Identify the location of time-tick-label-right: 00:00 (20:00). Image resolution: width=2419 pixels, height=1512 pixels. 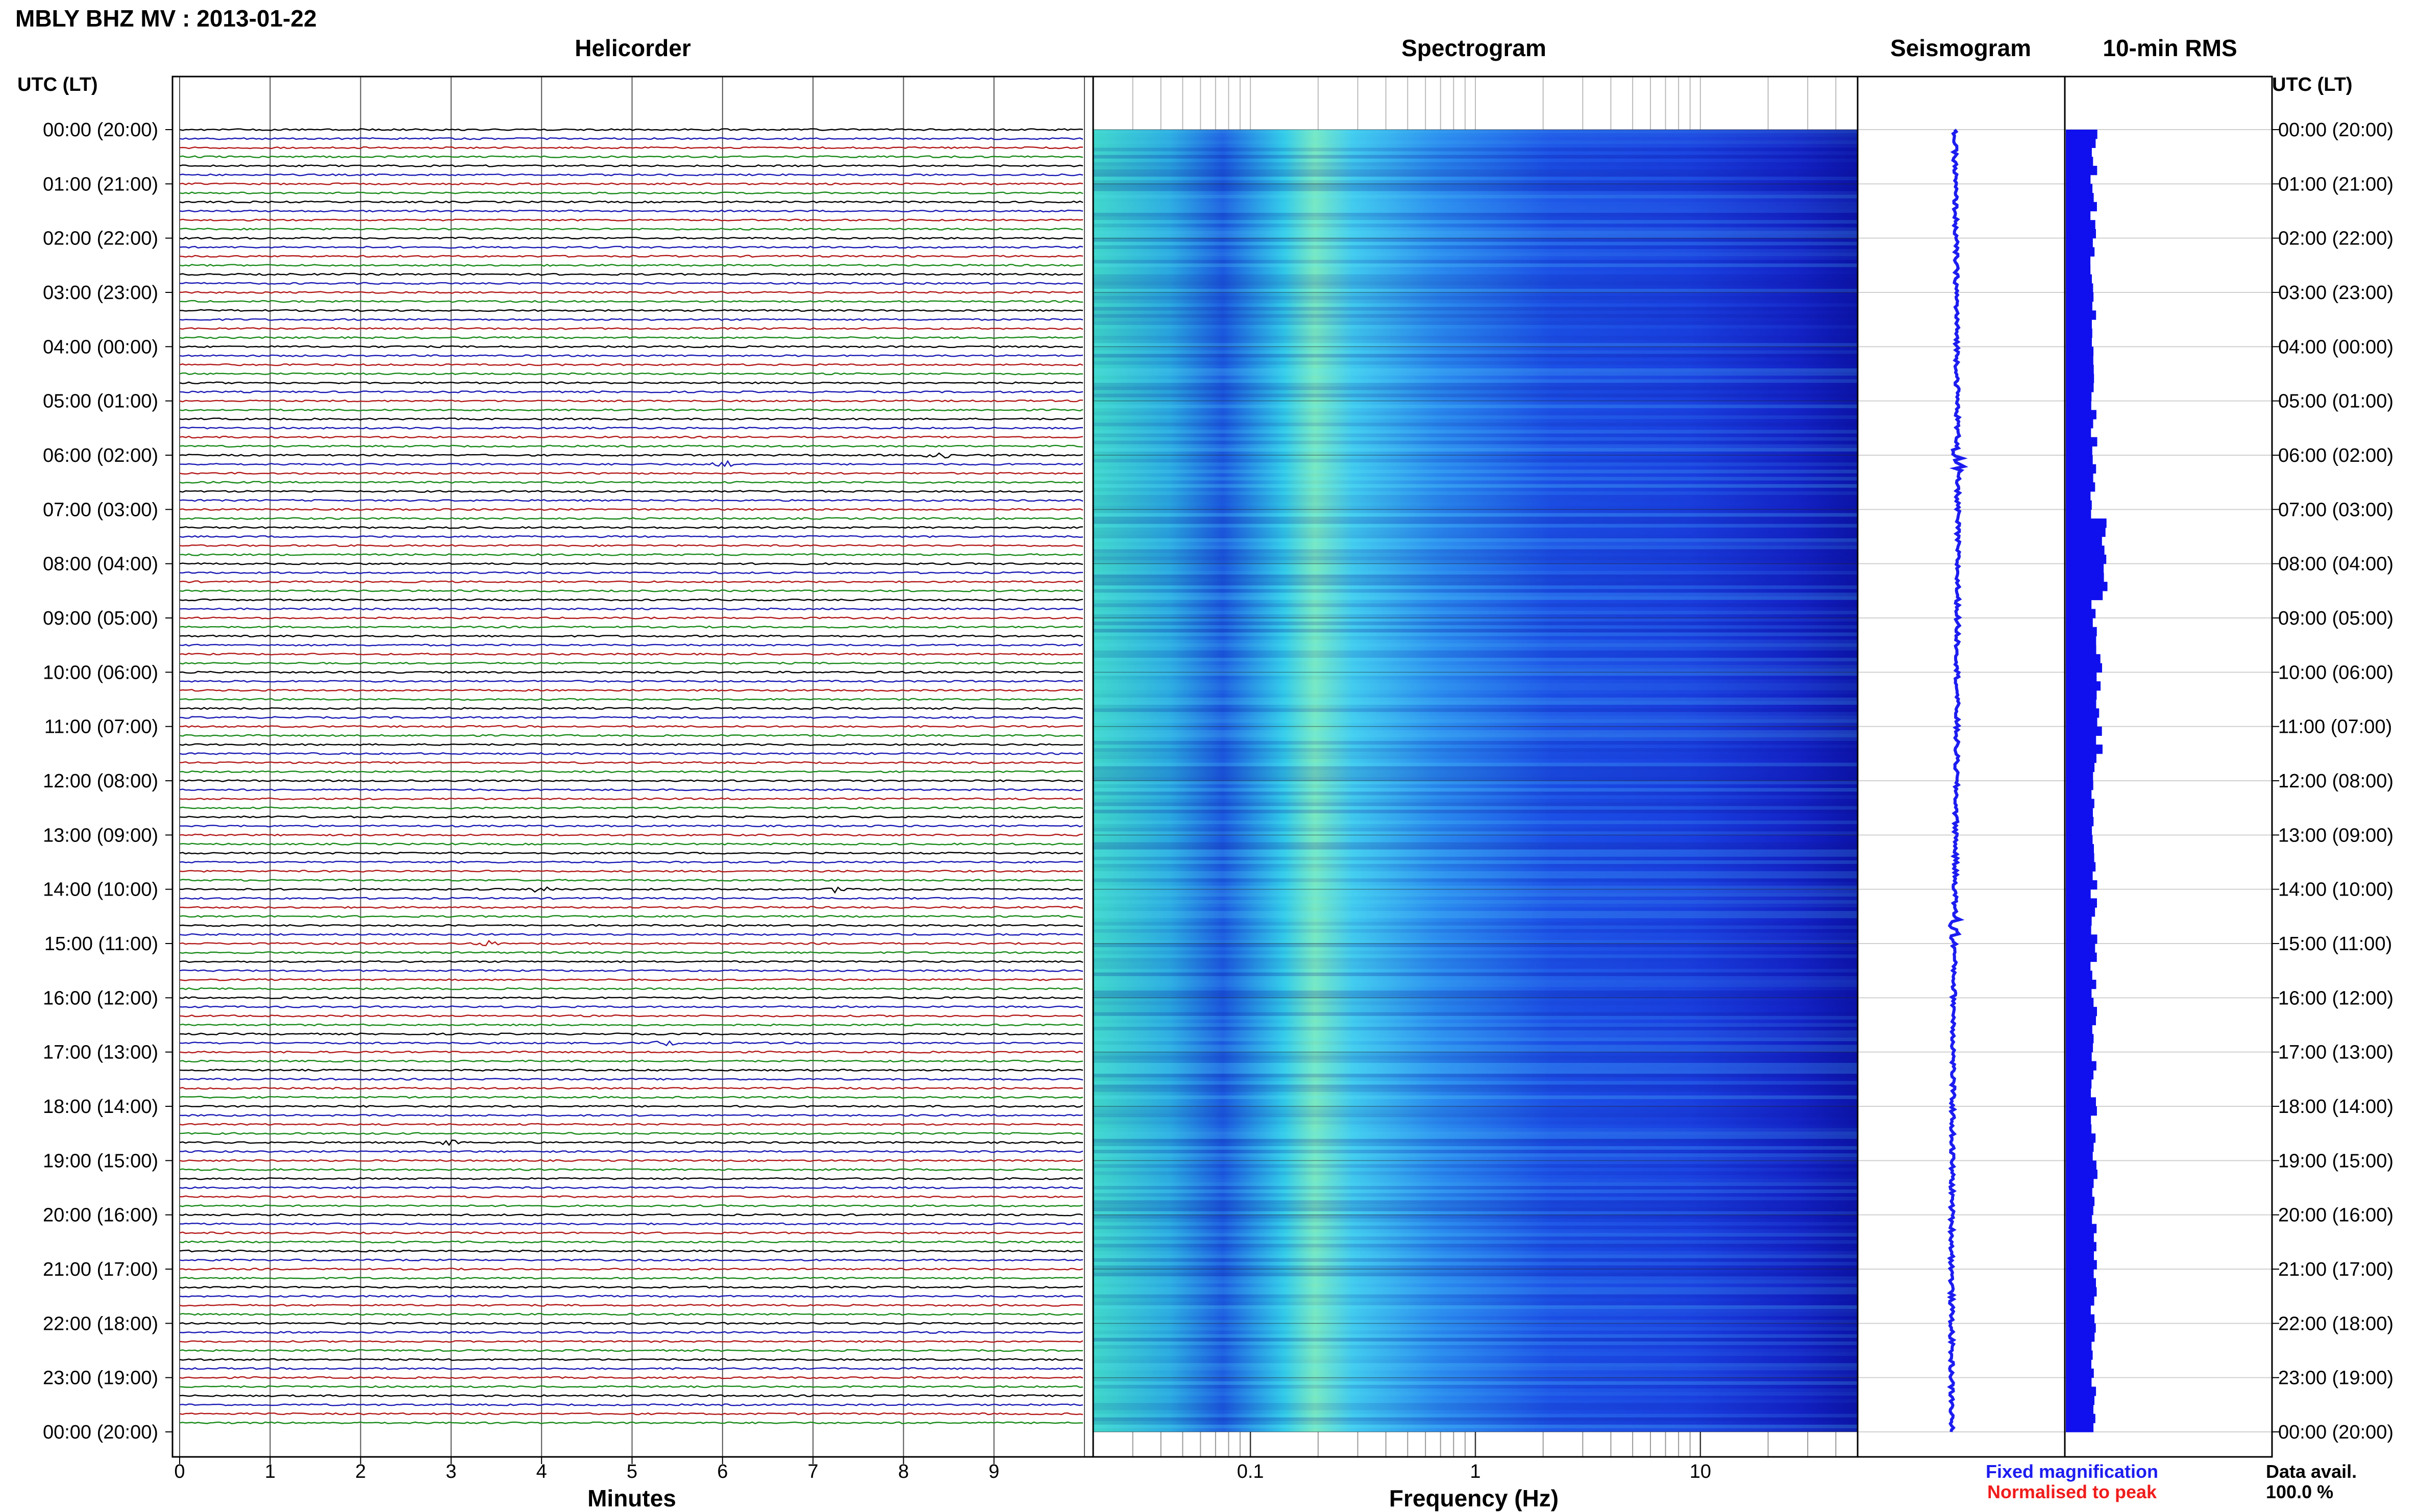
(2335, 1432).